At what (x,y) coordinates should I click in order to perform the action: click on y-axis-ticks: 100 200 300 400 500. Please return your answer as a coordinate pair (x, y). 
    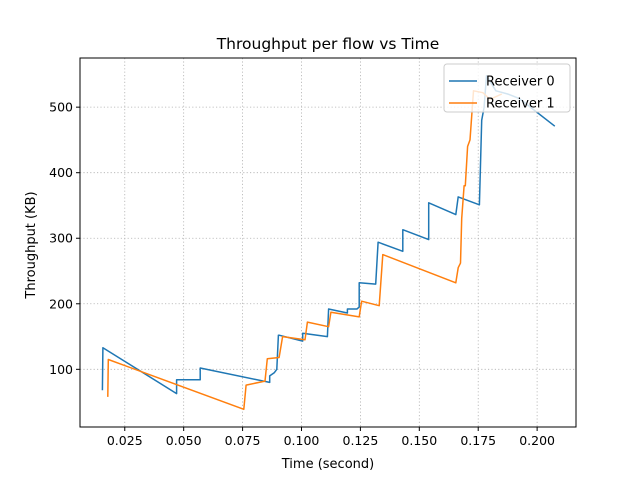
    Looking at the image, I should click on (64, 238).